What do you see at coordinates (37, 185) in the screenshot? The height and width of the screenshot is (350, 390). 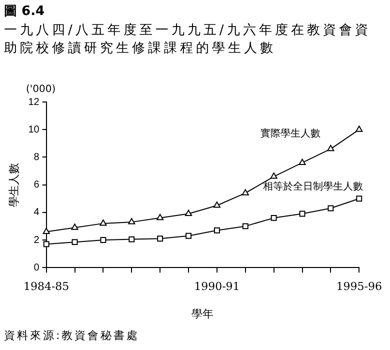 I see `y-tick-label: 6` at bounding box center [37, 185].